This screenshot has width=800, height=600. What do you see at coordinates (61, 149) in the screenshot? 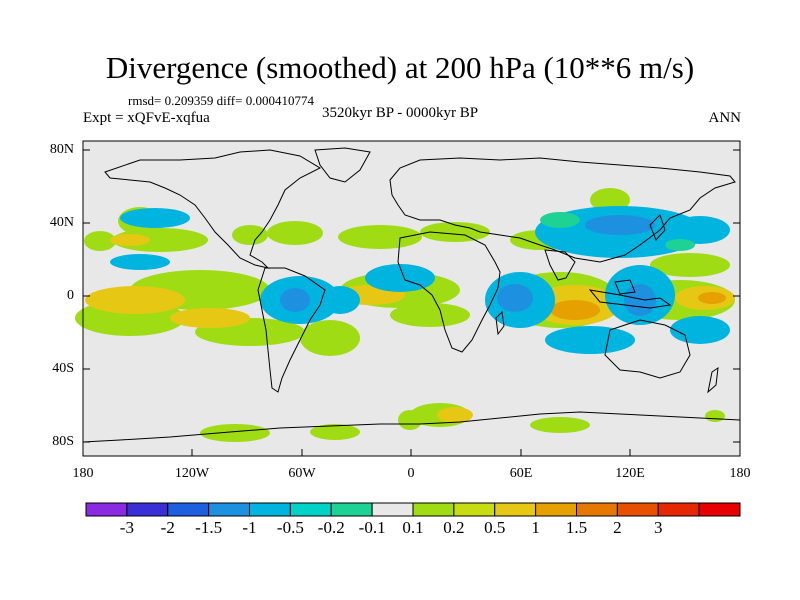
I see `lat-tick-label: 80N` at bounding box center [61, 149].